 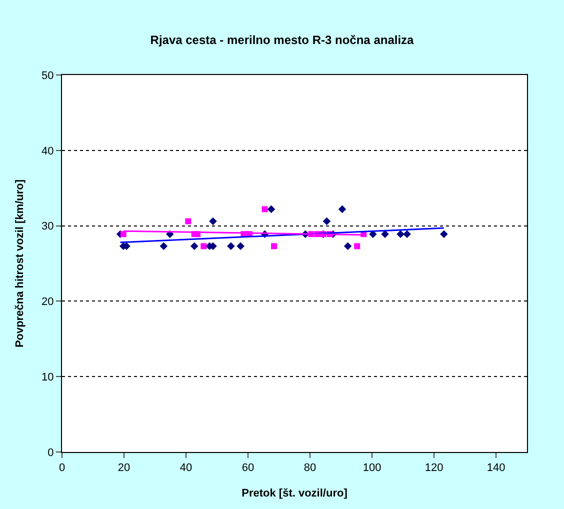 I want to click on x-tick-label: 120, so click(x=434, y=468).